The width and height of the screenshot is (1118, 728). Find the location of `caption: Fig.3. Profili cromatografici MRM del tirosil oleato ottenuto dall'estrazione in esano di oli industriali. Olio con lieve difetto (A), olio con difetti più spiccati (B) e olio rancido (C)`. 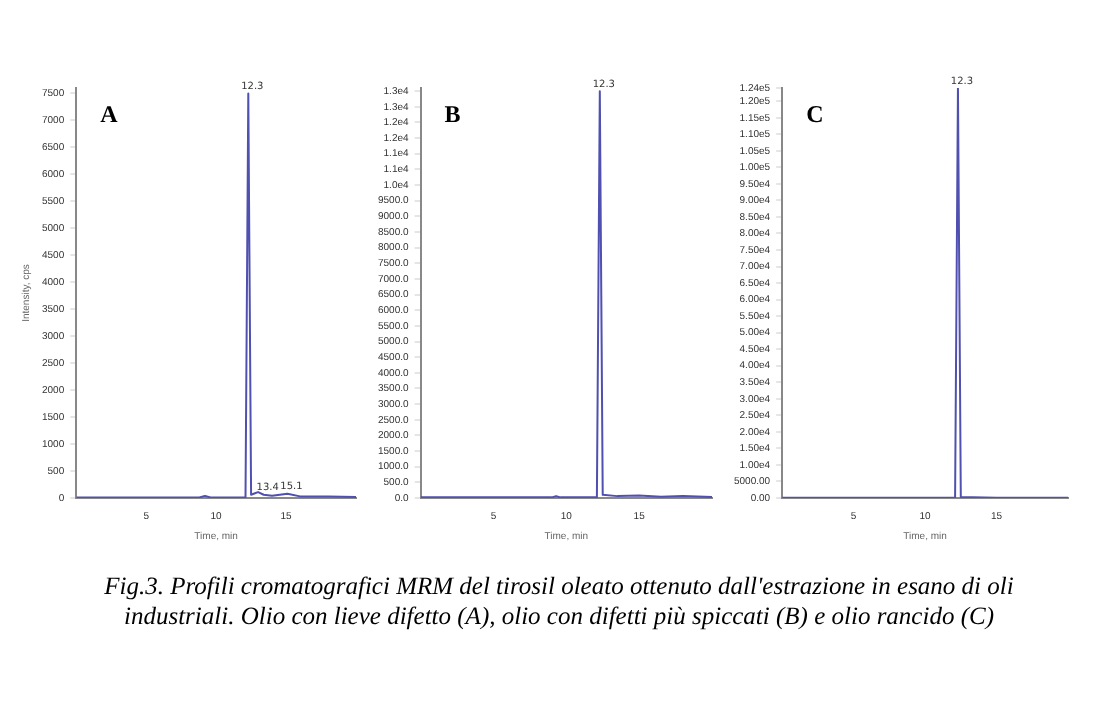

caption: Fig.3. Profili cromatografici MRM del tirosil oleato ottenuto dall'estrazione in esano di oli industriali. Olio con lieve difetto (A), olio con difetti più spiccati (B) e olio rancido (C) is located at coordinates (559, 602).